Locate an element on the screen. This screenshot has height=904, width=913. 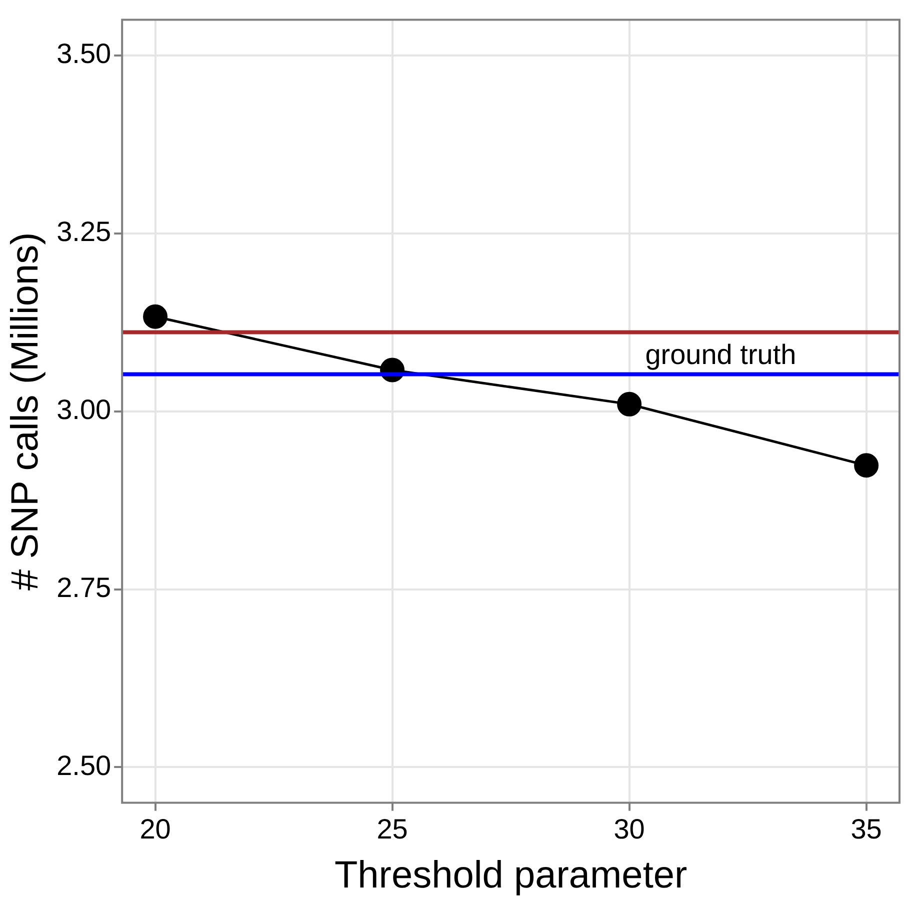
x-tick-label: 20 is located at coordinates (155, 828).